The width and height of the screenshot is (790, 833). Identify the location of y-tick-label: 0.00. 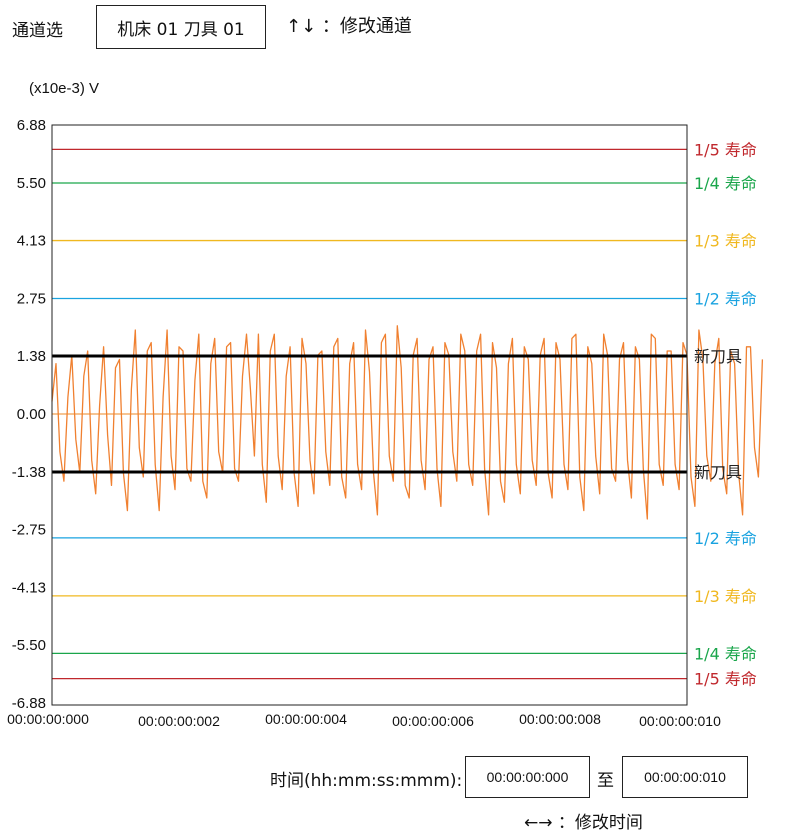
(31, 414).